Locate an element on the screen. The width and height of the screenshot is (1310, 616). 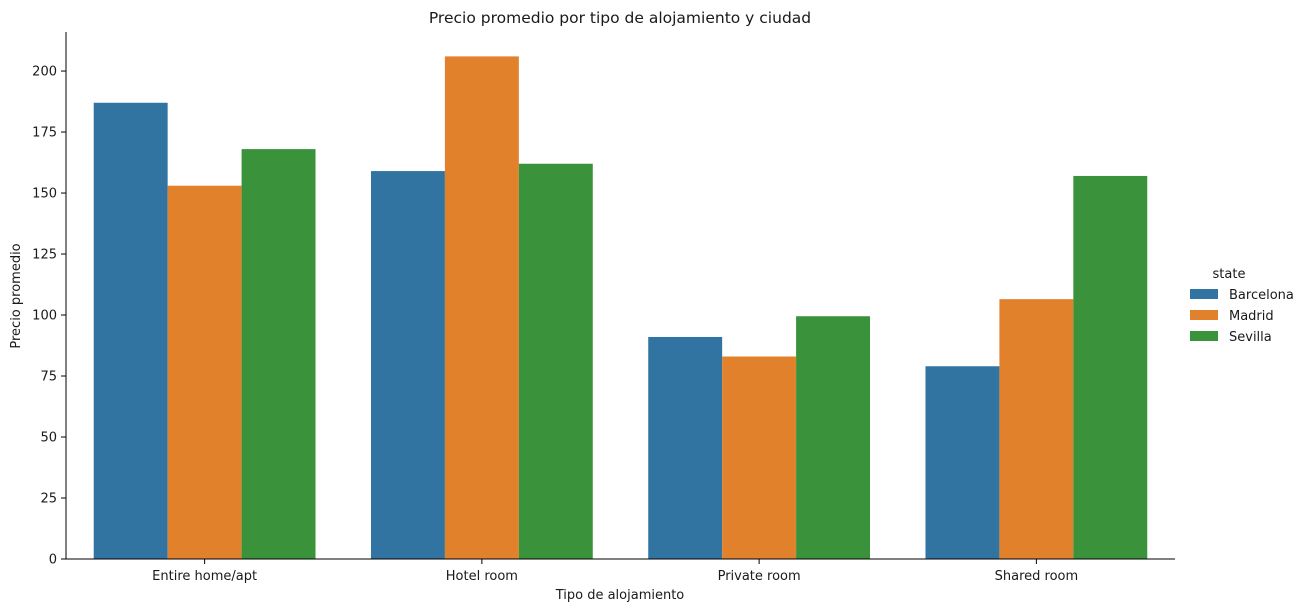
y-tick-label: 50 is located at coordinates (48, 438).